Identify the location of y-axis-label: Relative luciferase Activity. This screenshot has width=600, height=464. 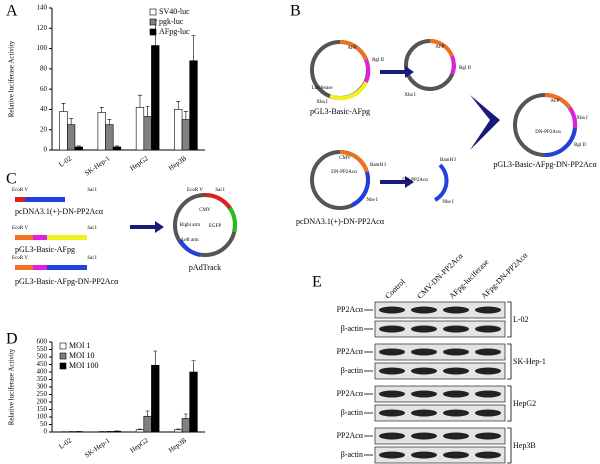
(12, 386).